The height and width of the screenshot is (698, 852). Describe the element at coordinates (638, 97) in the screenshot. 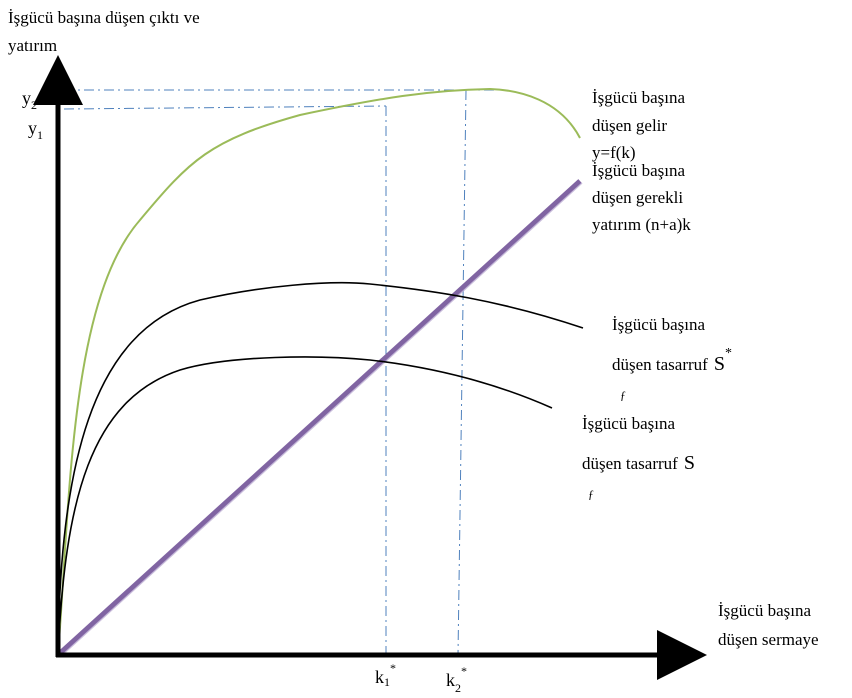

I see `income-label-line1: İşgücü başına` at that location.